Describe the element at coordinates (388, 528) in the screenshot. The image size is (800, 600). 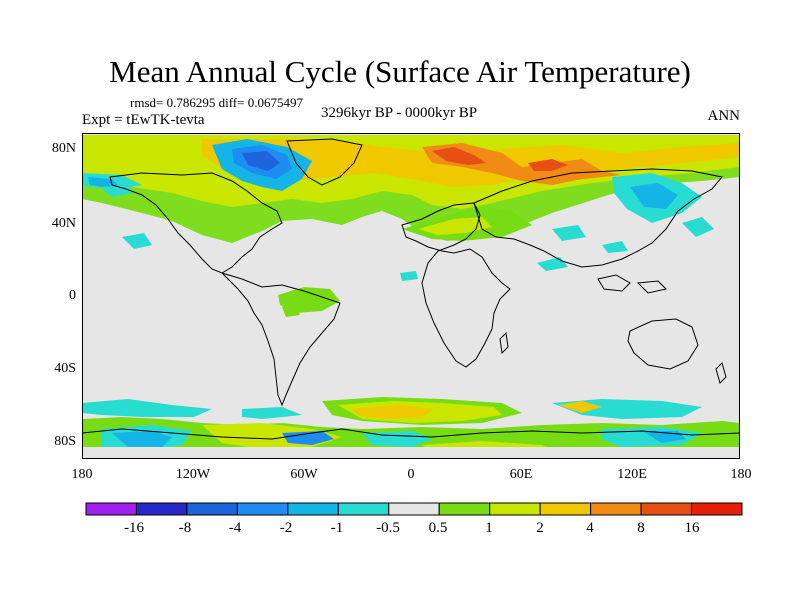
I see `colorbar-label: -0.5` at that location.